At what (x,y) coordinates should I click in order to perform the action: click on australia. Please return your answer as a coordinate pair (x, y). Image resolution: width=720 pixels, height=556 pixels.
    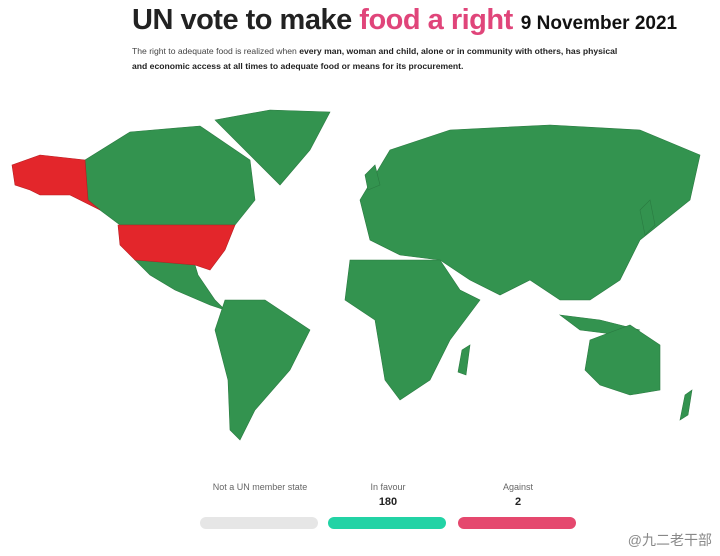
    Looking at the image, I should click on (622, 360).